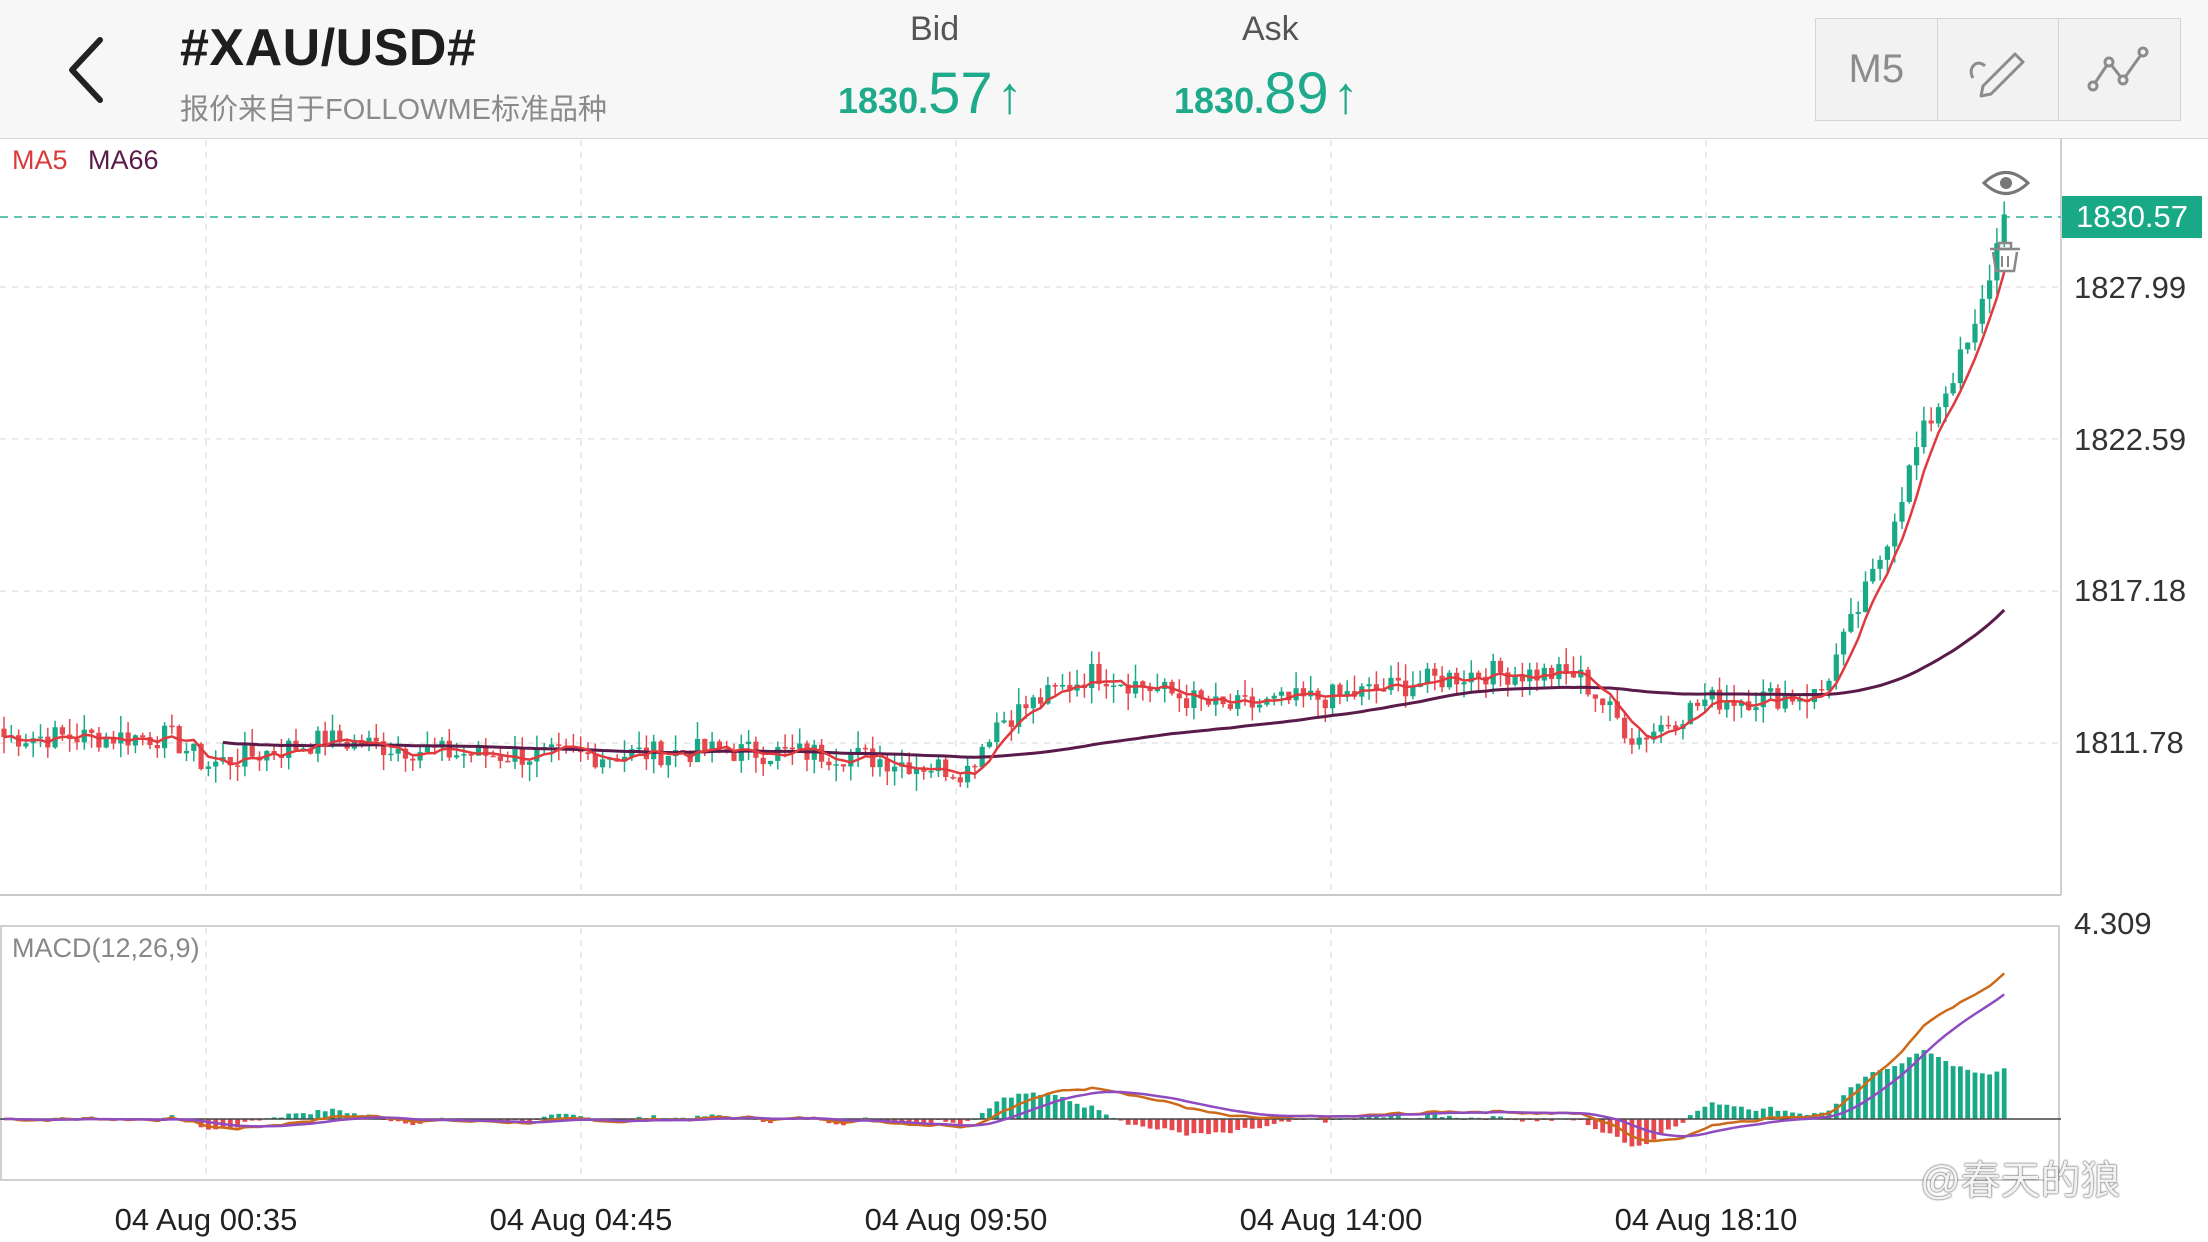 This screenshot has width=2208, height=1242. I want to click on macd-line, so click(1004, 1057).